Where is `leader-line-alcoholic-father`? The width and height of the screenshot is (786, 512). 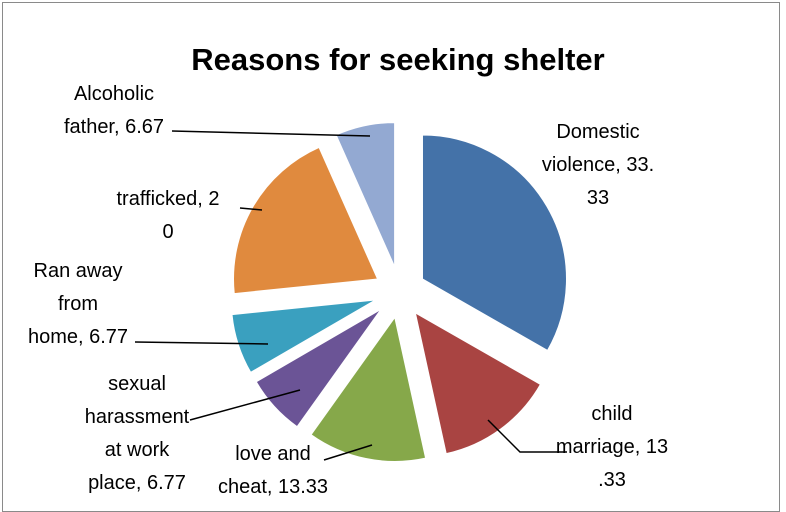
leader-line-alcoholic-father is located at coordinates (271, 133).